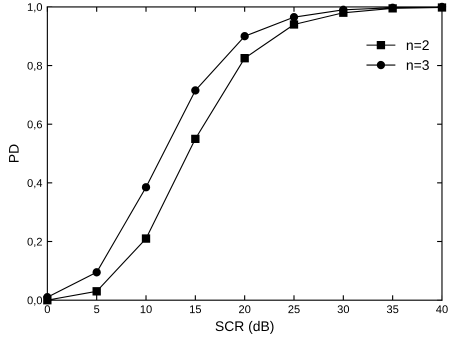 Image resolution: width=451 pixels, height=345 pixels. Describe the element at coordinates (417, 45) in the screenshot. I see `legend-label: n=2` at that location.